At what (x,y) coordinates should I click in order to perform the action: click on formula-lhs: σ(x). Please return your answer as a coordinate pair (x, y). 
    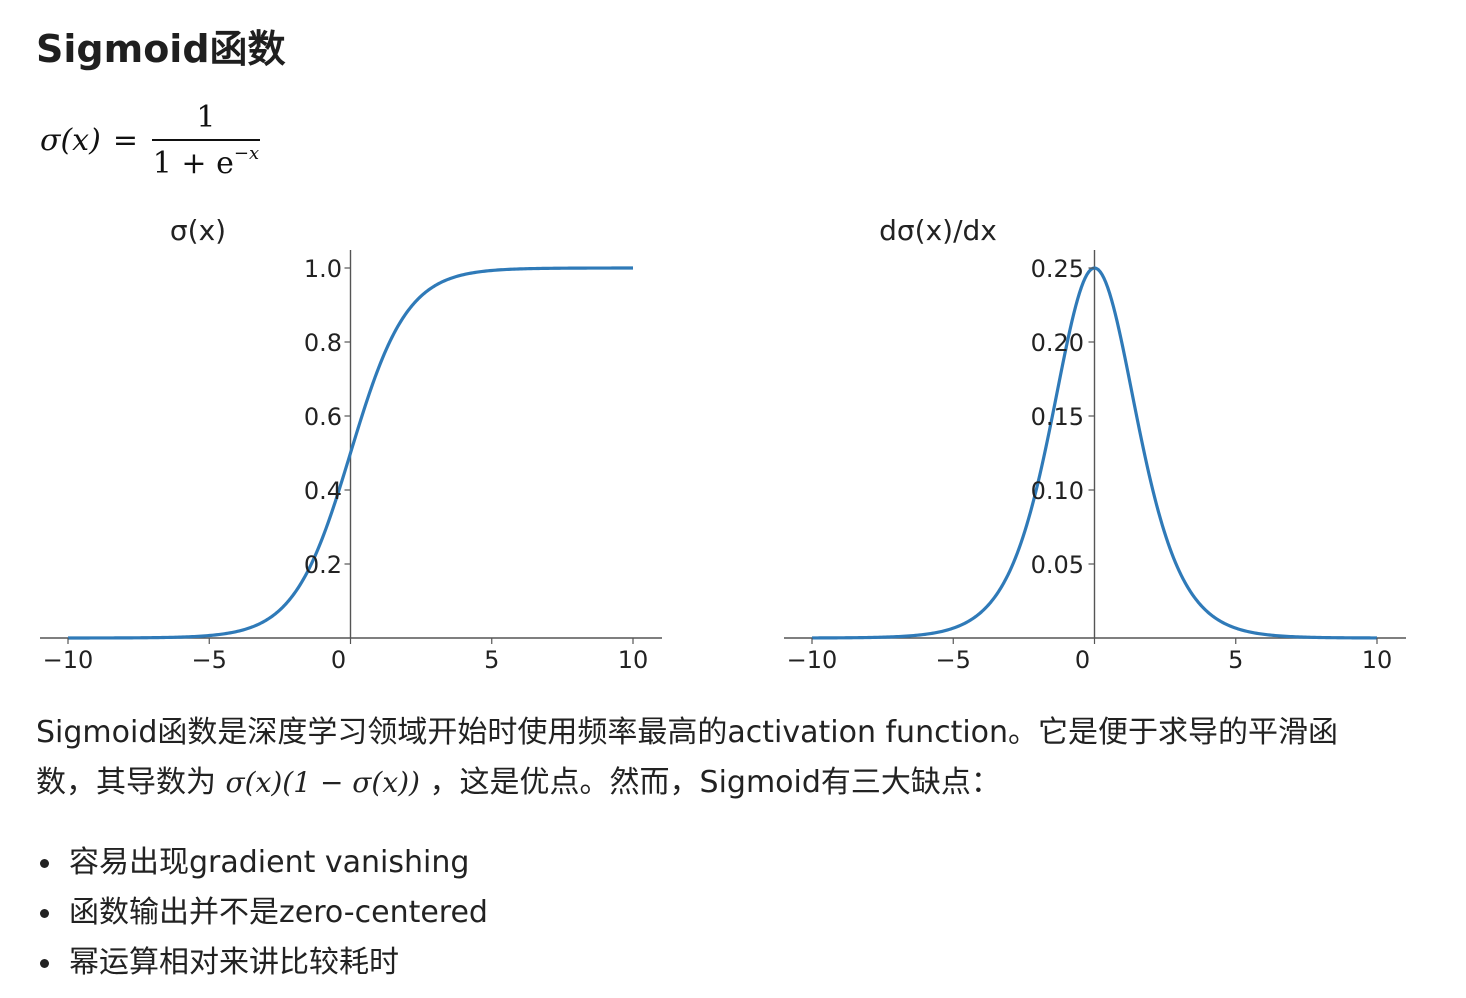
    Looking at the image, I should click on (70, 140).